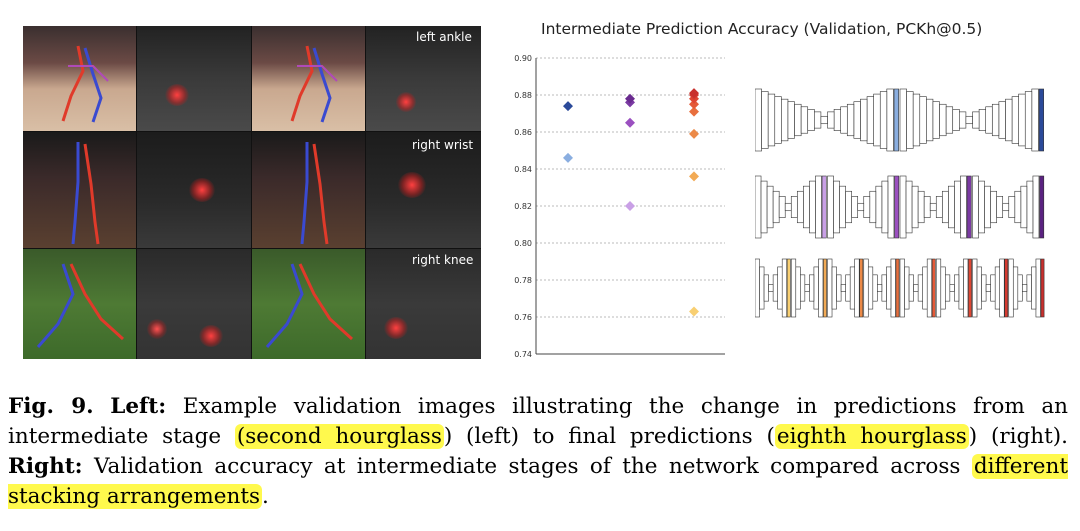 The width and height of the screenshot is (1080, 531). I want to click on image-row2-col1, so click(79, 190).